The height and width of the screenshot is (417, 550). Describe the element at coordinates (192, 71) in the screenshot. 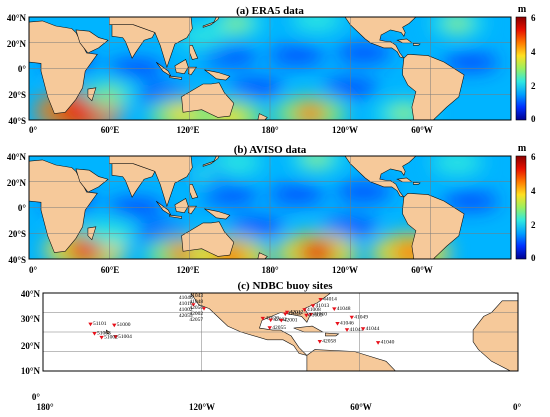

I see `land-sulawesi` at that location.